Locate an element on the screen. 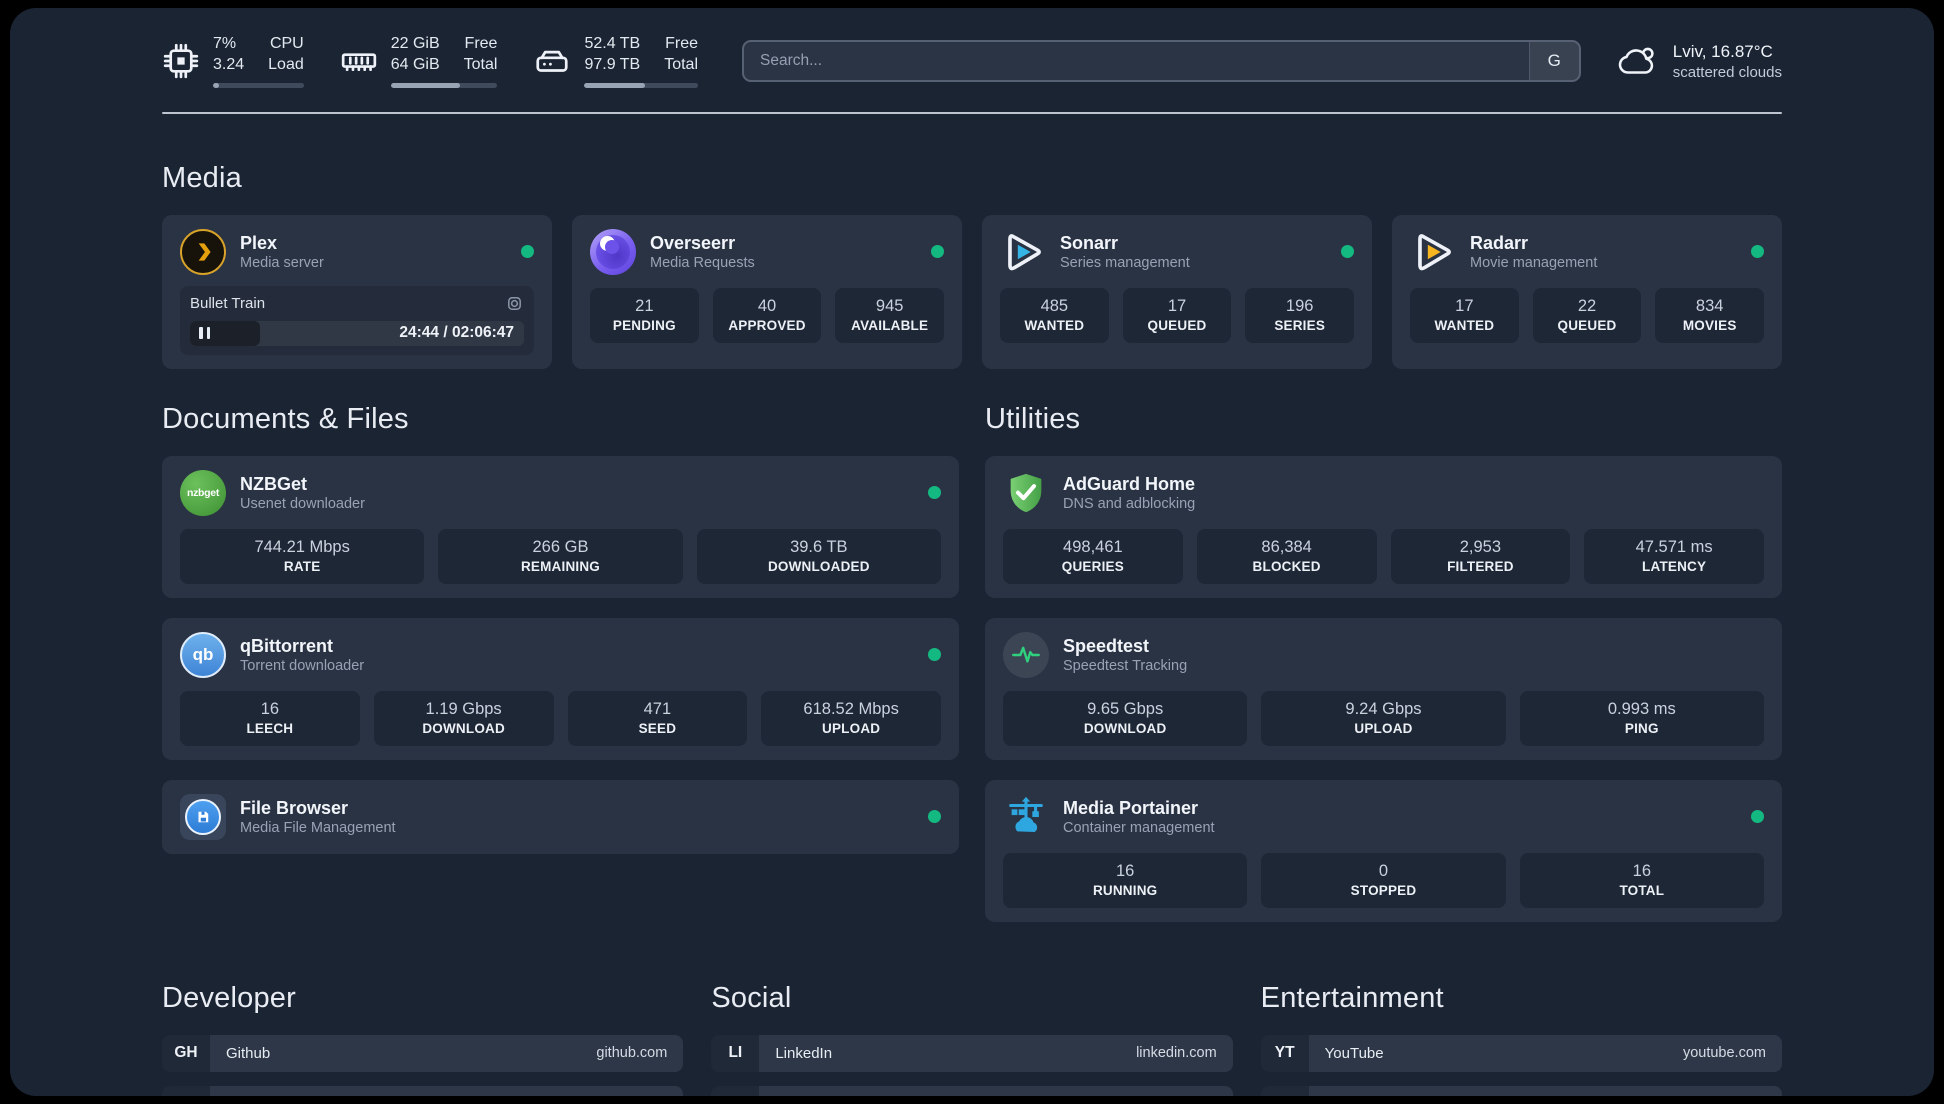 The width and height of the screenshot is (1944, 1104). sonarr-icon is located at coordinates (1023, 252).